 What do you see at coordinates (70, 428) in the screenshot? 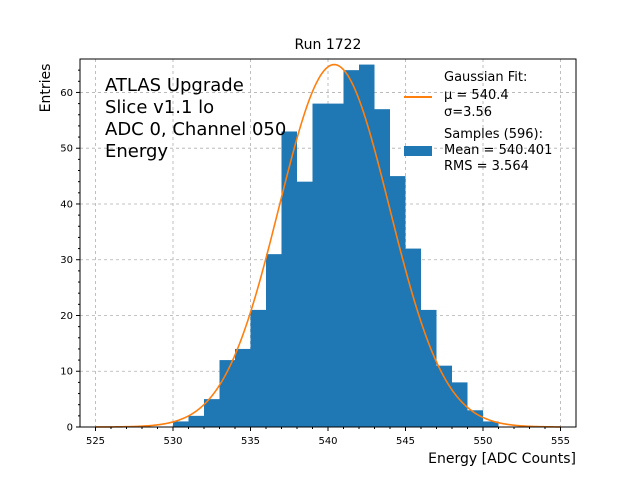
I see `y-tick-label: 0` at bounding box center [70, 428].